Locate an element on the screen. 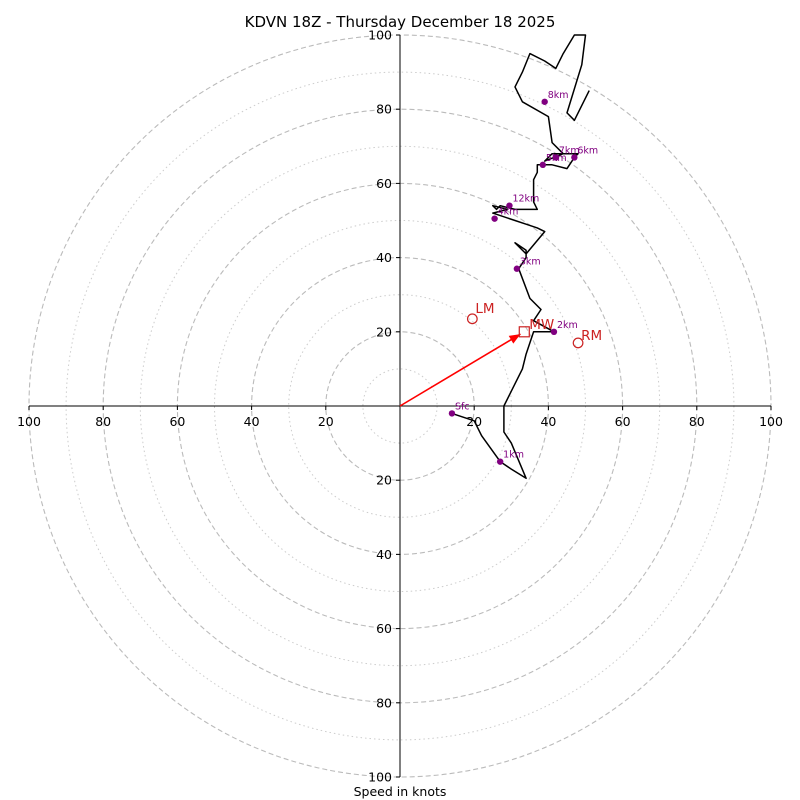 The image size is (800, 800). height-label-1km: 1km is located at coordinates (513, 455).